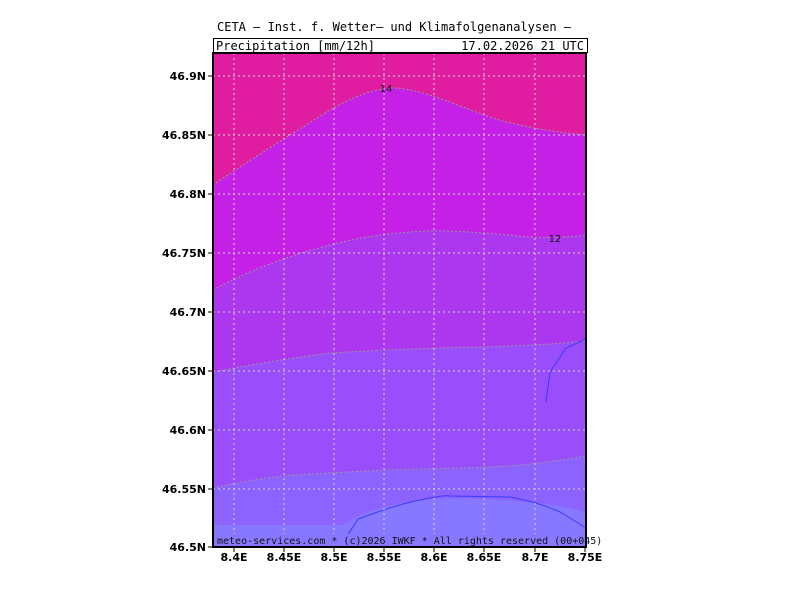 This screenshot has height=600, width=800. What do you see at coordinates (295, 46) in the screenshot?
I see `variable-label: Precipitation_[mm/12h]` at bounding box center [295, 46].